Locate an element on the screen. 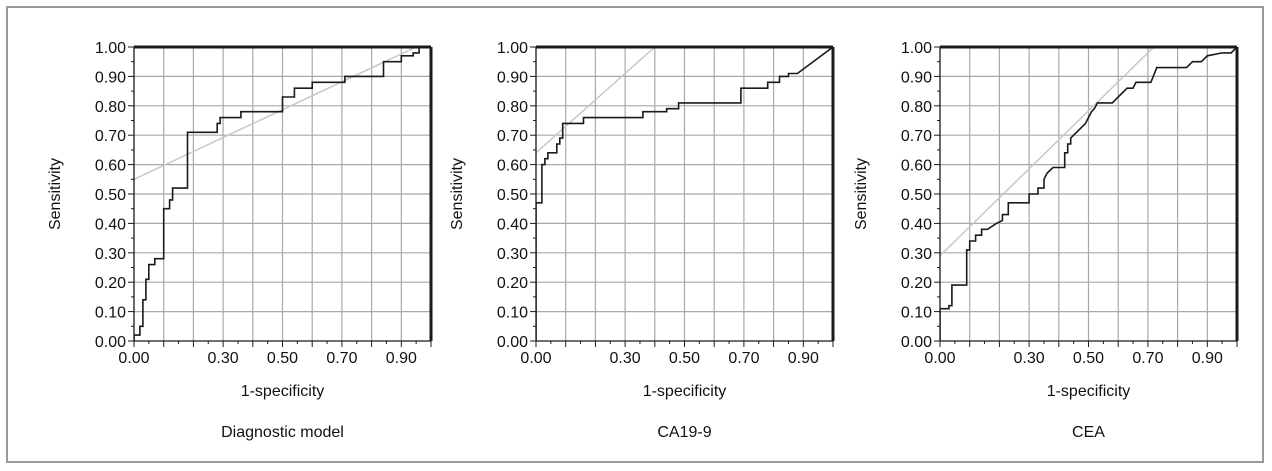 This screenshot has width=1272, height=471. panel-caption: CA19-9 is located at coordinates (684, 432).